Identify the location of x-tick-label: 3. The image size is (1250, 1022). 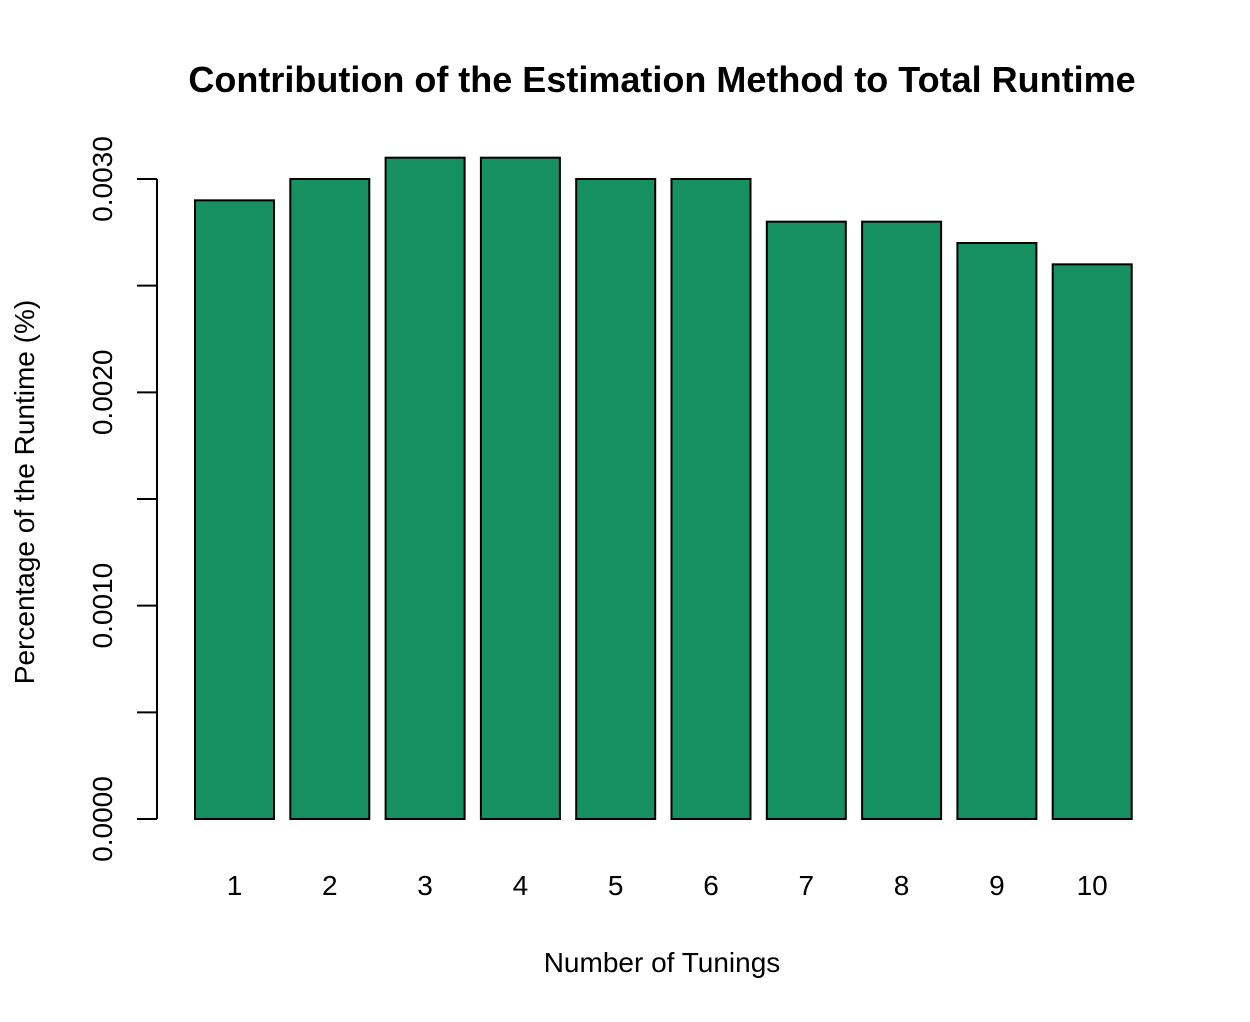
(425, 885).